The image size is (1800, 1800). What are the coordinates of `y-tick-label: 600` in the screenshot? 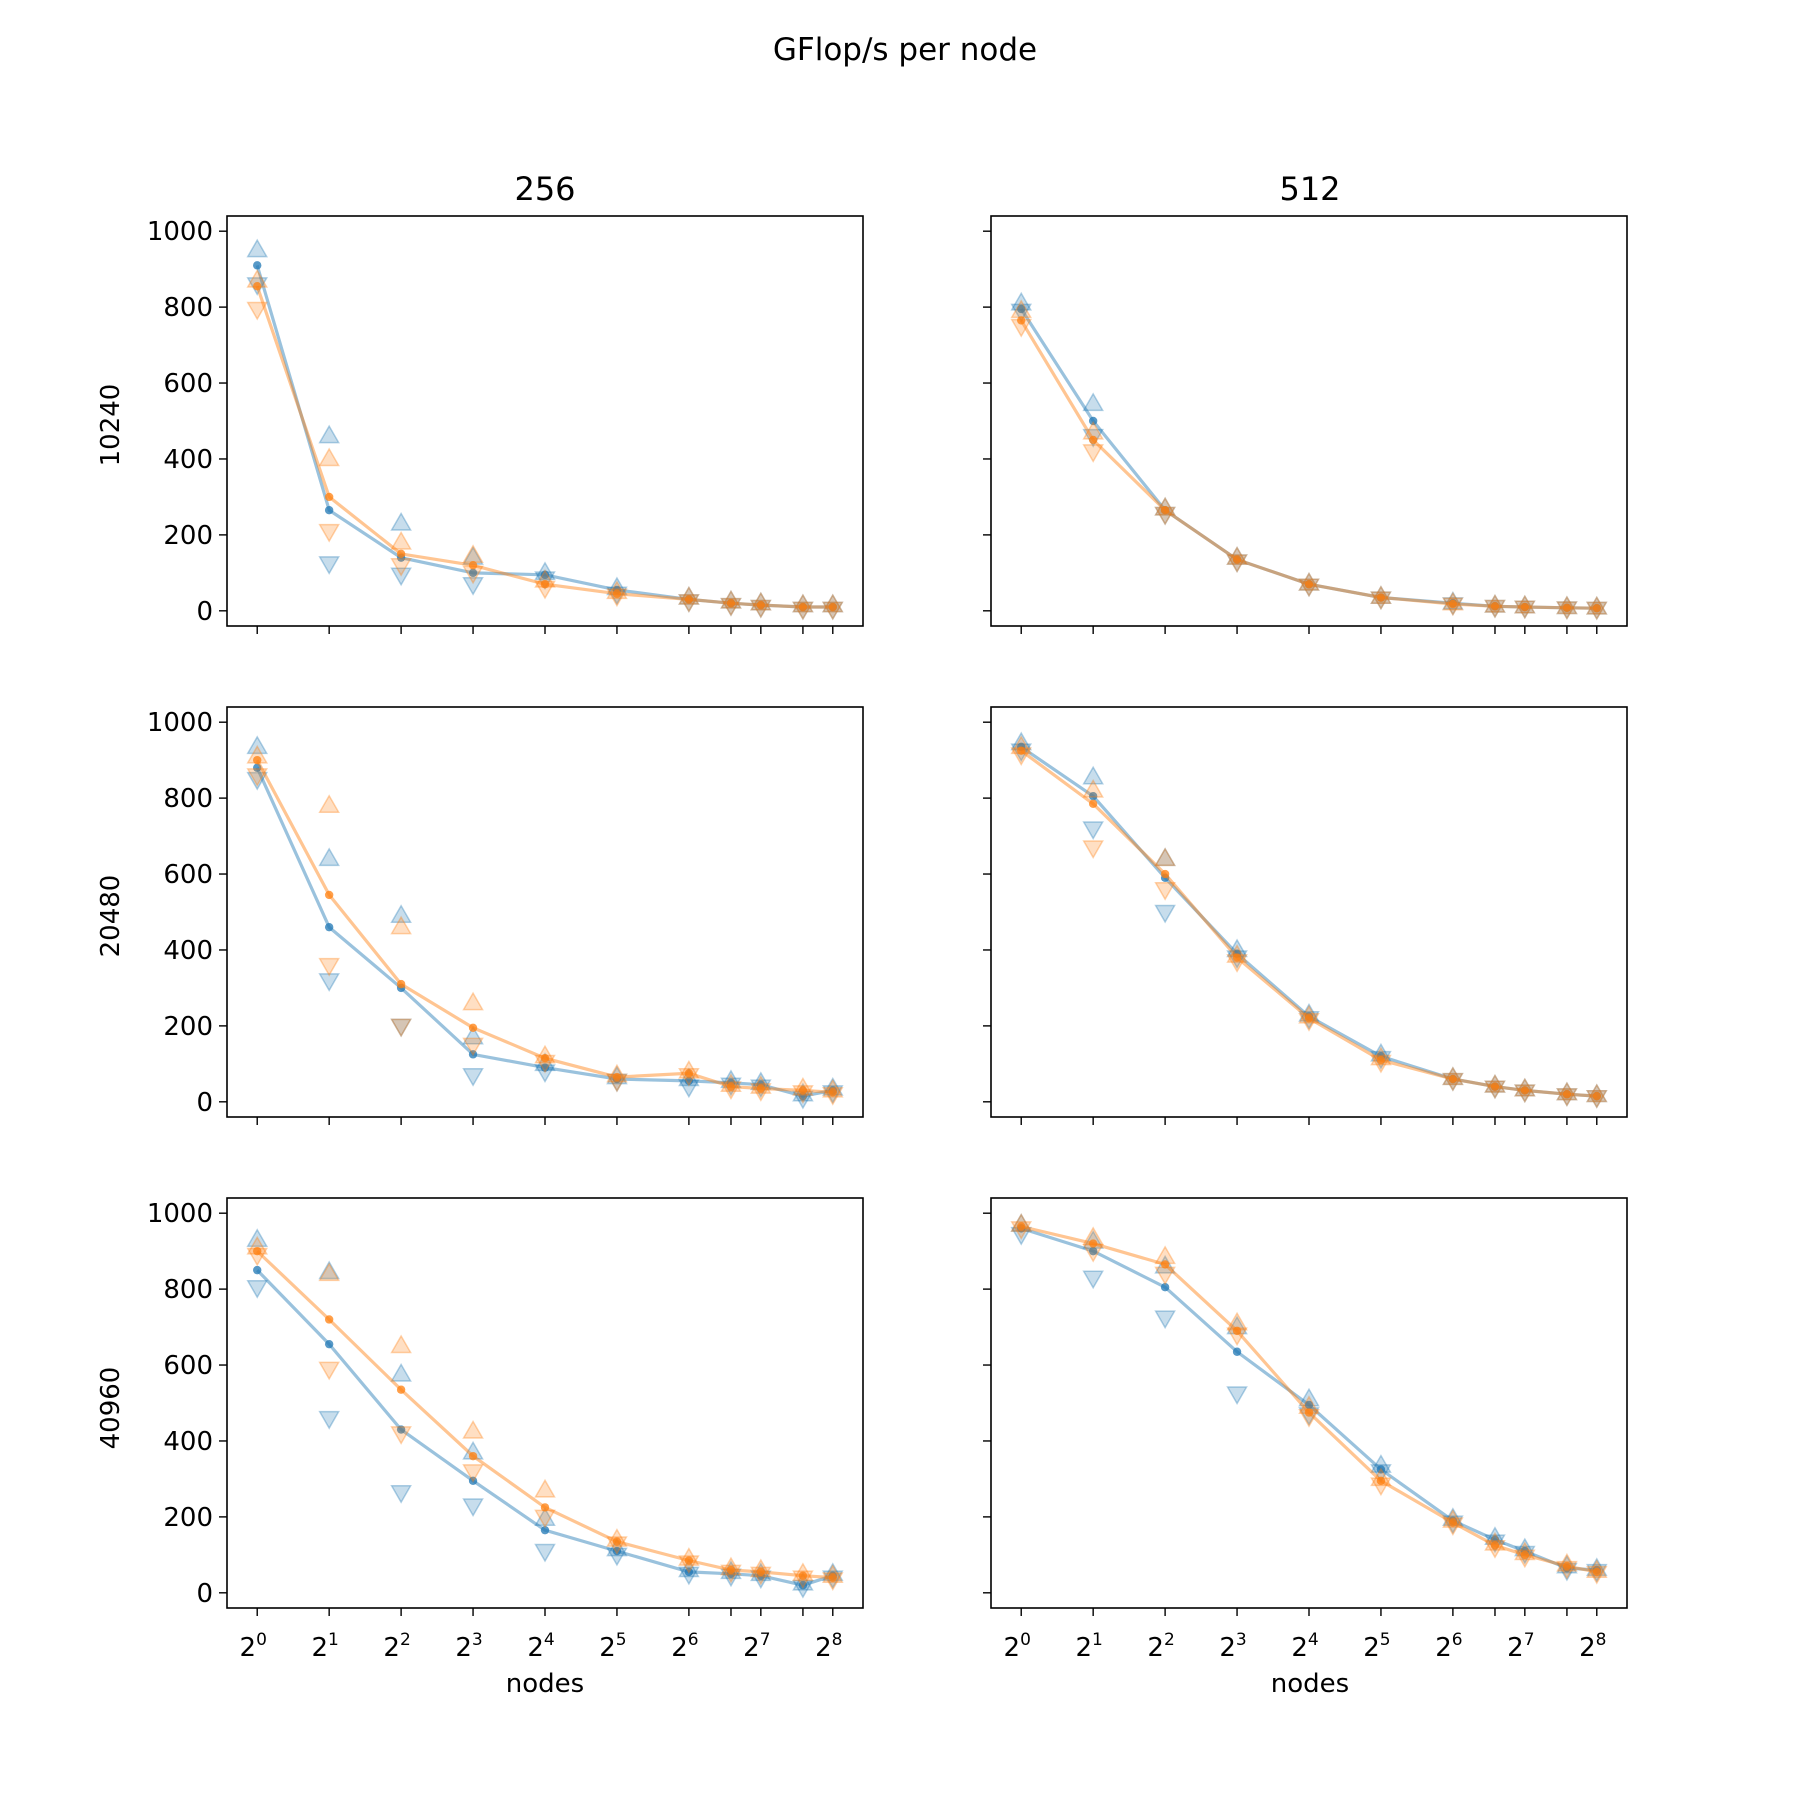 It's located at (188, 384).